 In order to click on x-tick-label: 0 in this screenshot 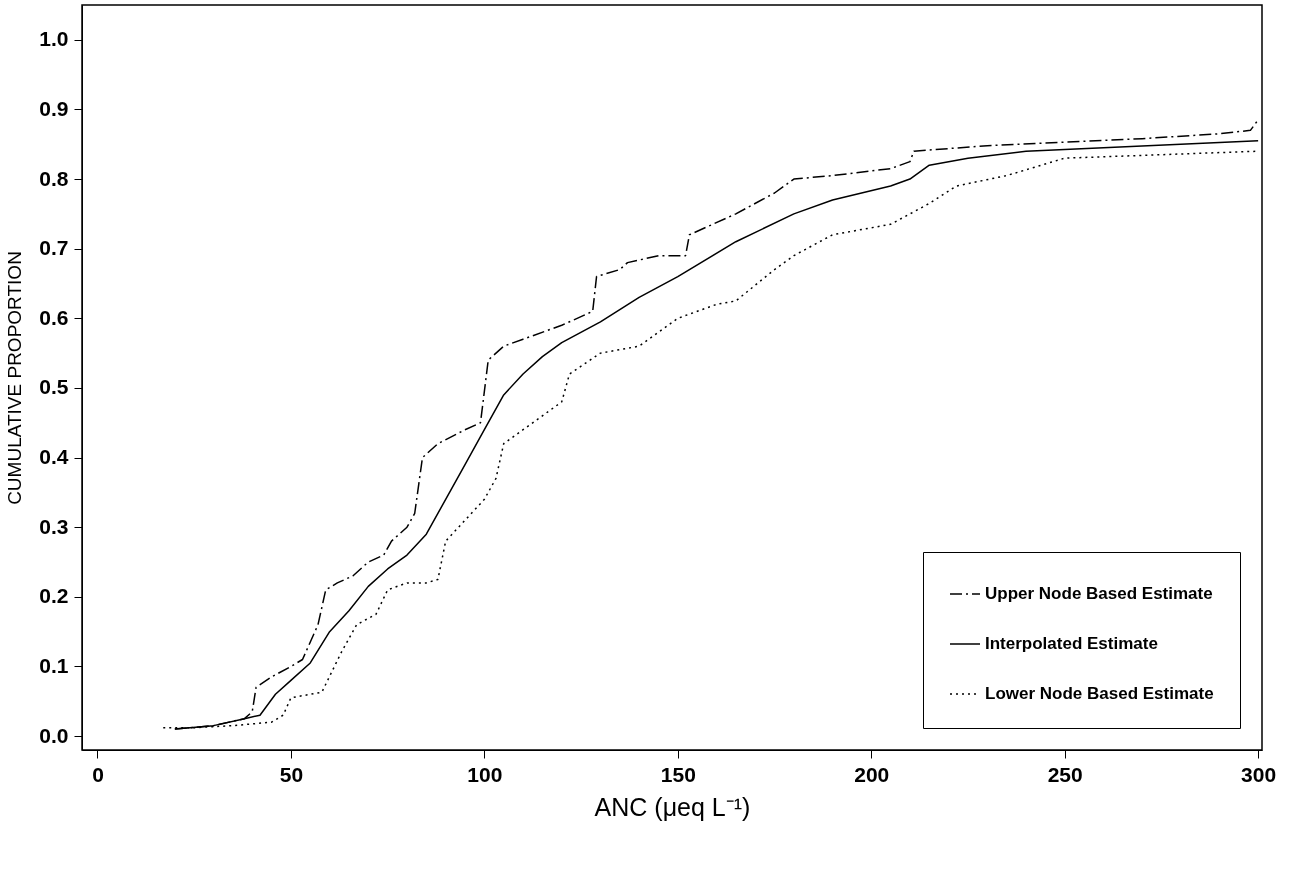, I will do `click(98, 774)`.